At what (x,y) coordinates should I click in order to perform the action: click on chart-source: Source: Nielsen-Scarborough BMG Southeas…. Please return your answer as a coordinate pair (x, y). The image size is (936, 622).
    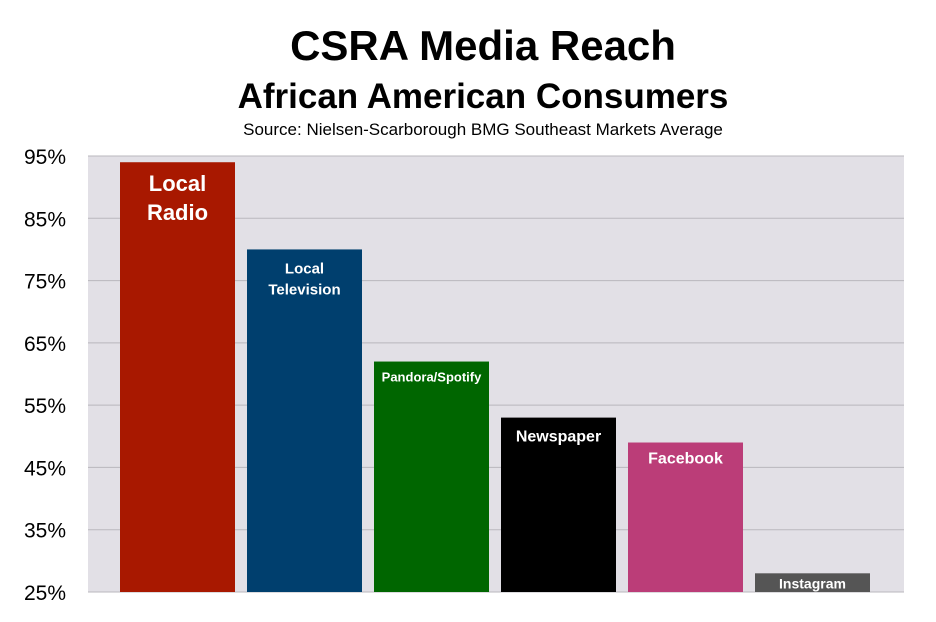
    Looking at the image, I should click on (483, 129).